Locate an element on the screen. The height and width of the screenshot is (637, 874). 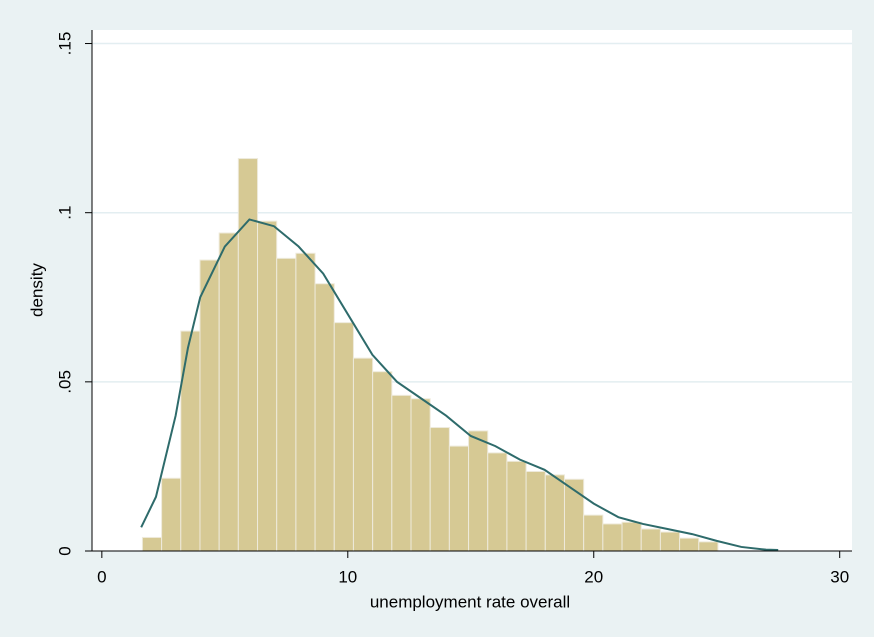
x-tick-label: 30 is located at coordinates (839, 576).